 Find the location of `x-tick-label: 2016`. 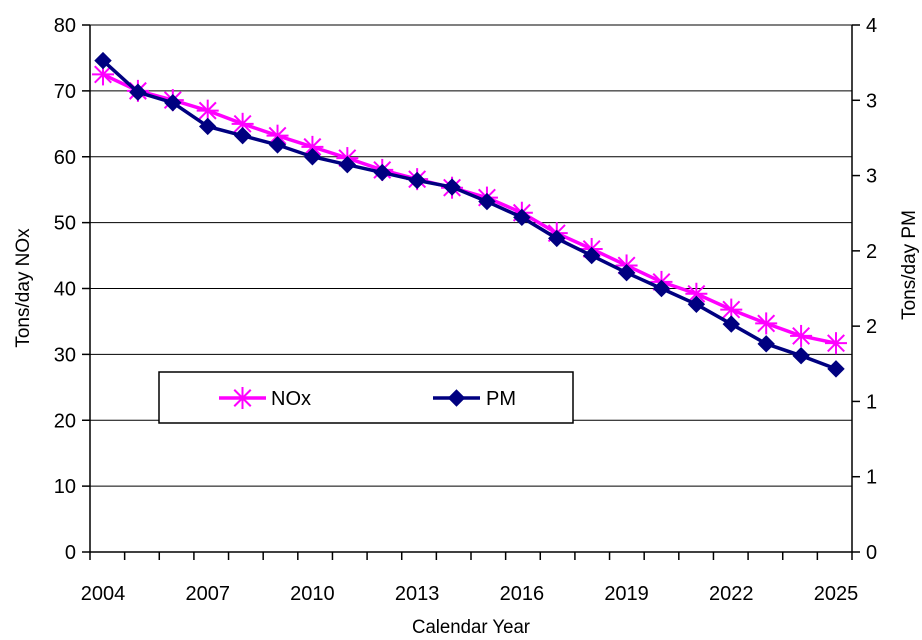

x-tick-label: 2016 is located at coordinates (522, 594).